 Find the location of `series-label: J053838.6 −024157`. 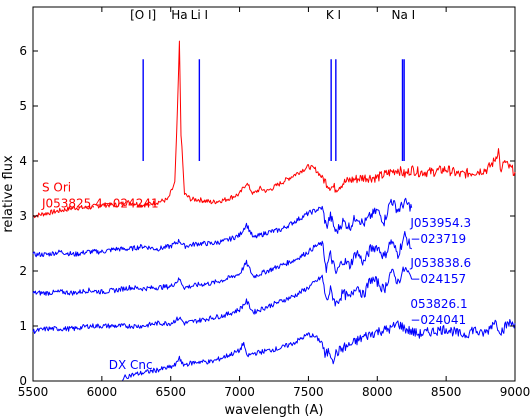

series-label: J053838.6 −024157 is located at coordinates (440, 271).